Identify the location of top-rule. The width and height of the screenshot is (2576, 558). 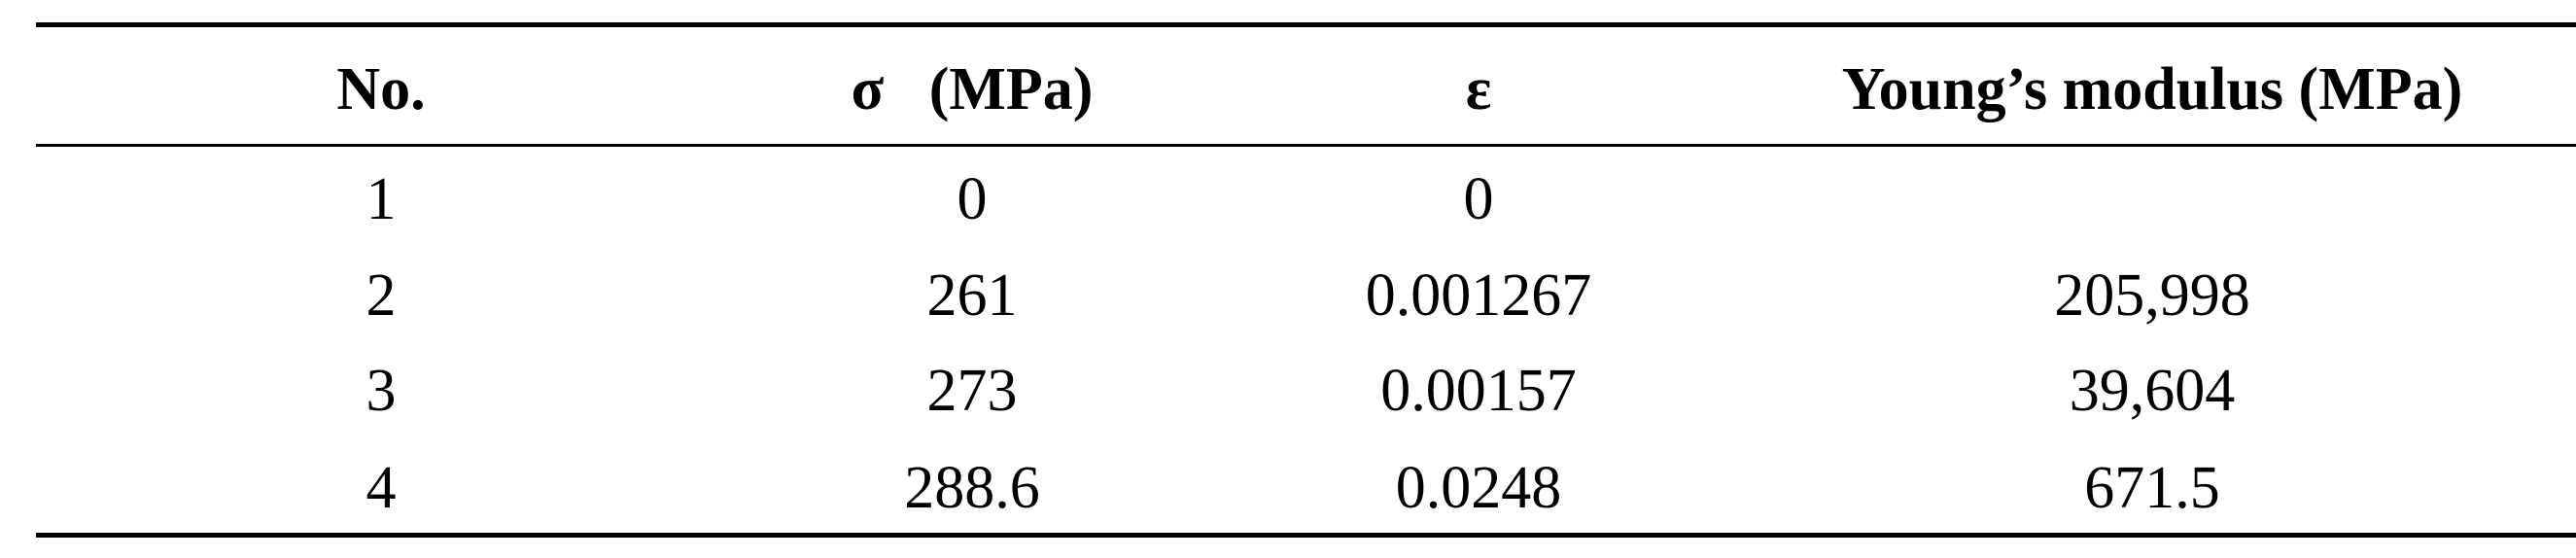
(1306, 25).